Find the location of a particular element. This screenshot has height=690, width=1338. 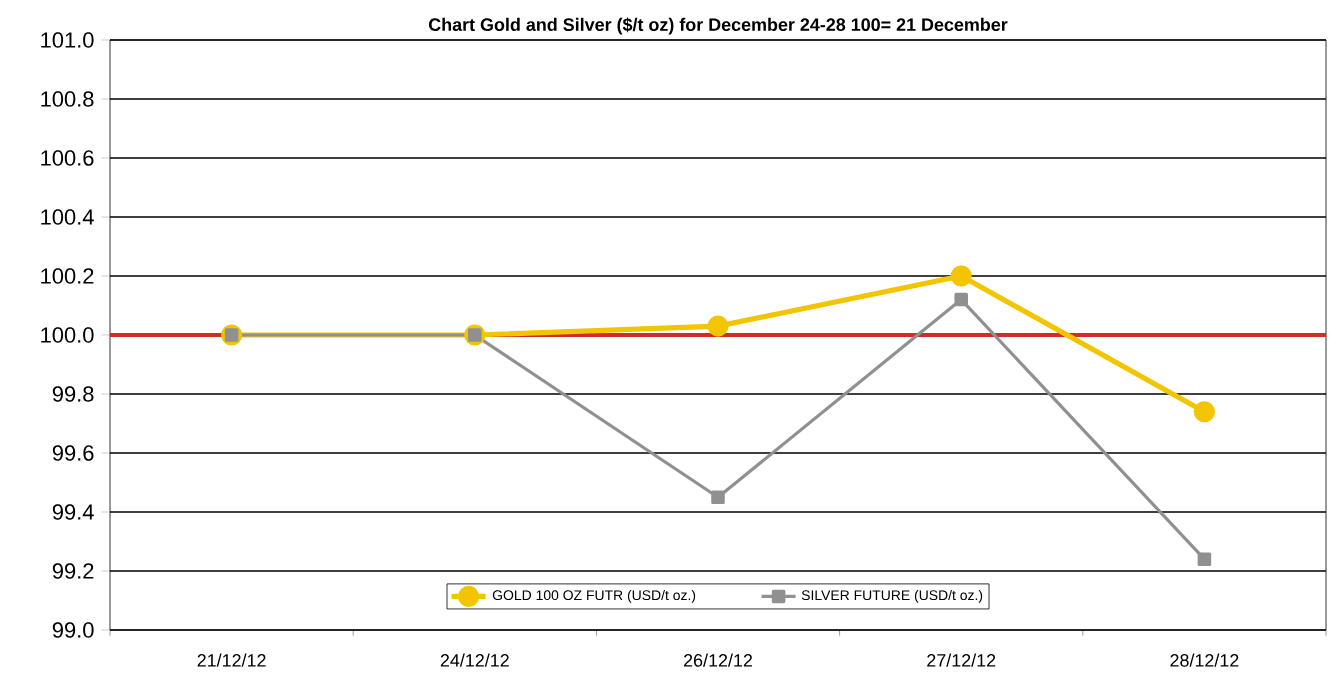

y-tick-label: 99.8 is located at coordinates (73, 394).